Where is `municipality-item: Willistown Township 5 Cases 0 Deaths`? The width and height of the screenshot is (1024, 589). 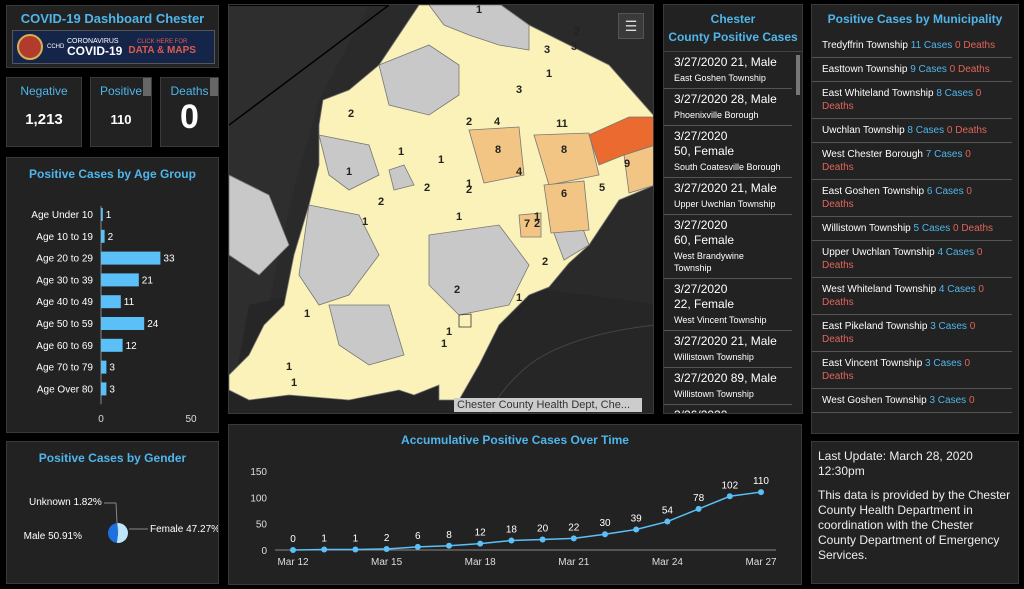 municipality-item: Willistown Township 5 Cases 0 Deaths is located at coordinates (912, 229).